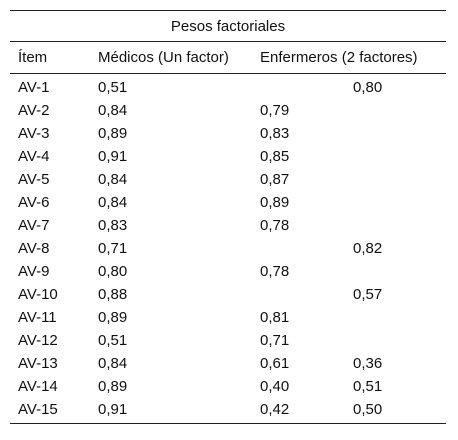  Describe the element at coordinates (228, 179) in the screenshot. I see `table-row: AV-5 0,84 0,87` at that location.